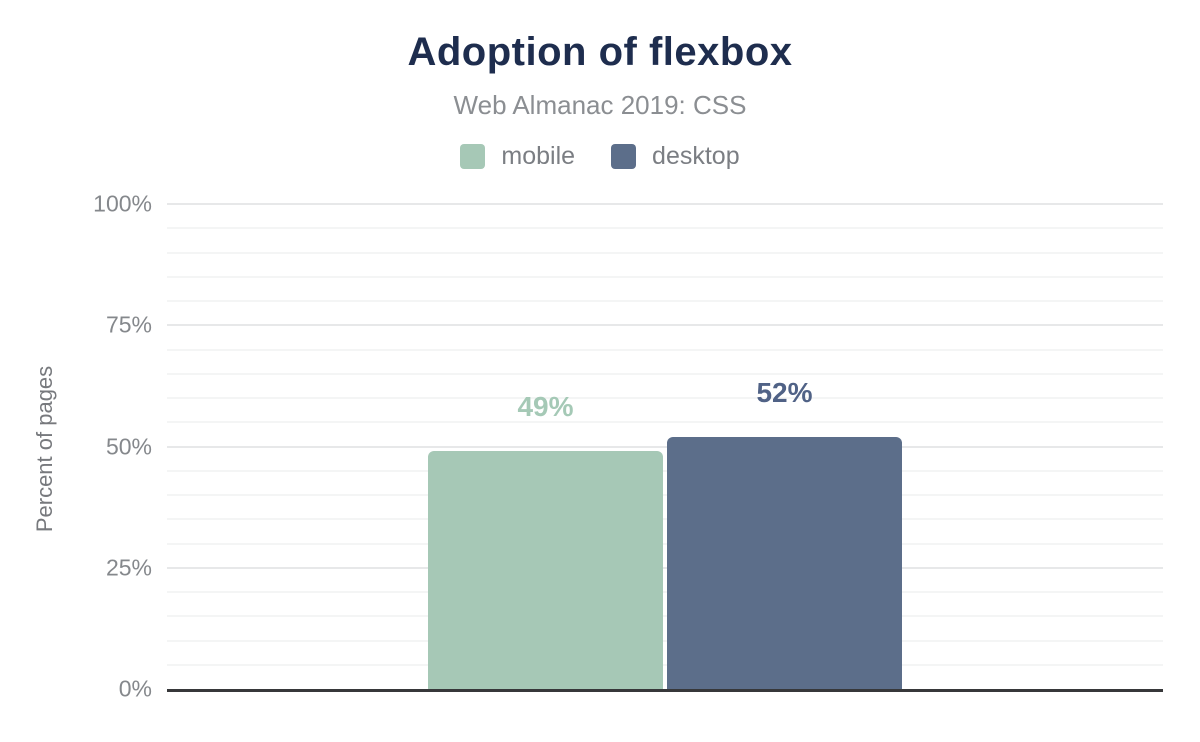 This screenshot has height=742, width=1200. I want to click on legend-swatch-mobile, so click(473, 156).